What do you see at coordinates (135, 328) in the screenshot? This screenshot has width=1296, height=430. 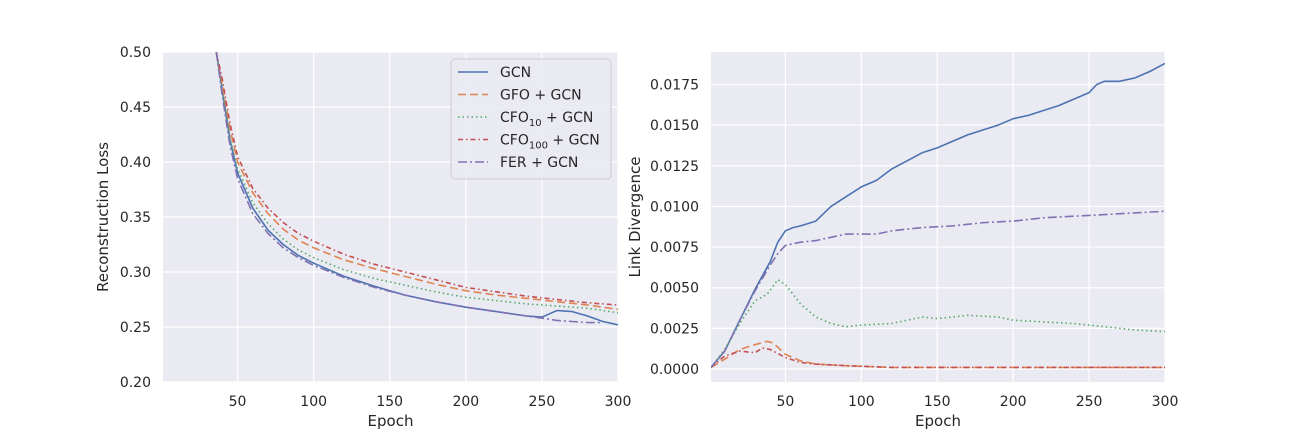 I see `y-tick-label: 0.25` at bounding box center [135, 328].